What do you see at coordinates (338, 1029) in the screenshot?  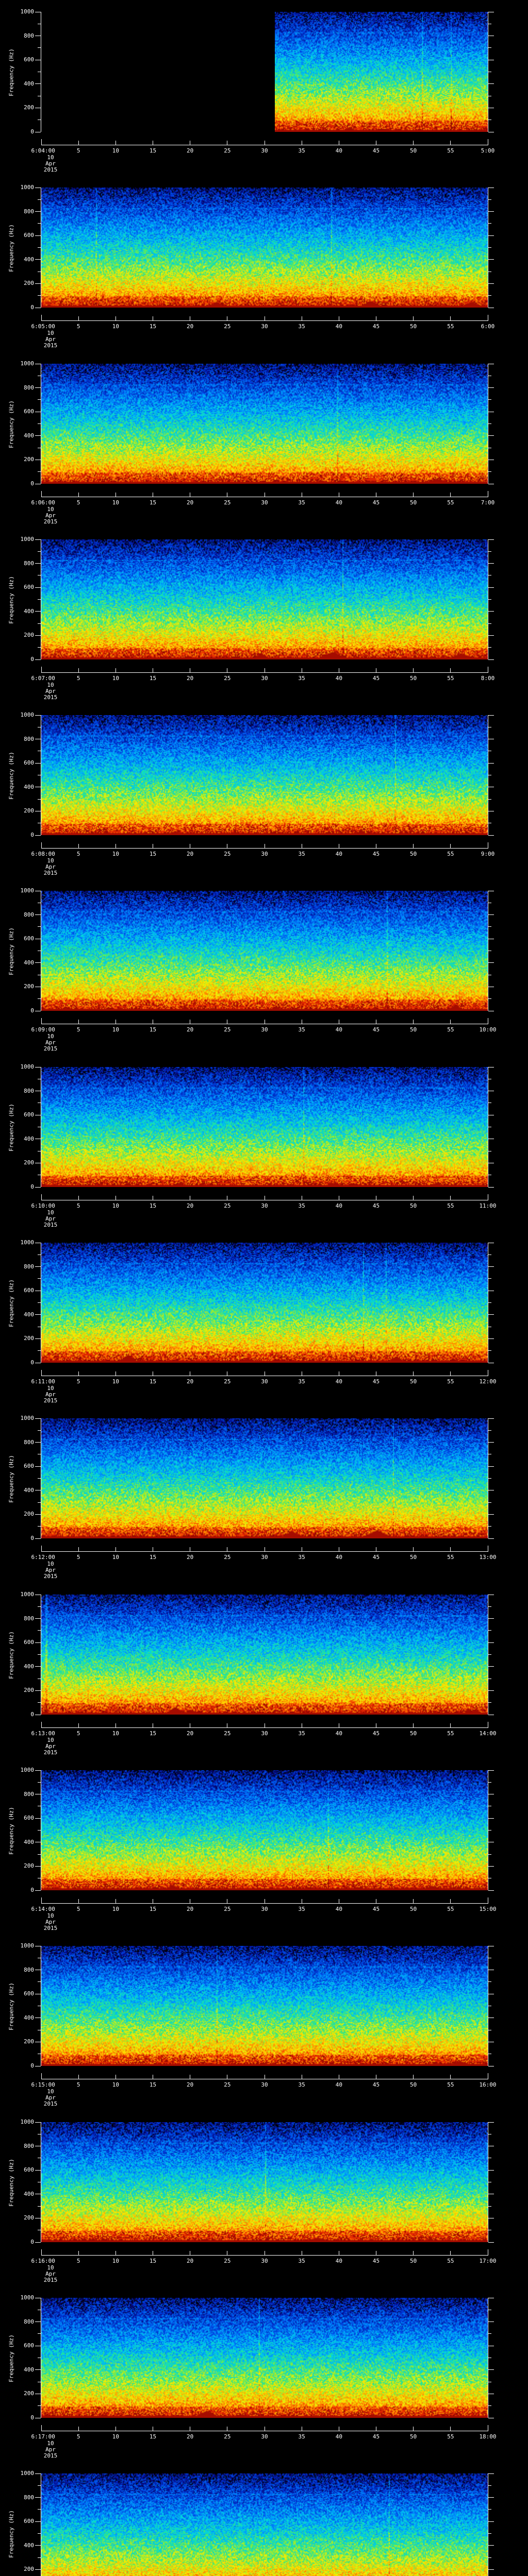 I see `x-tick-label: 40` at bounding box center [338, 1029].